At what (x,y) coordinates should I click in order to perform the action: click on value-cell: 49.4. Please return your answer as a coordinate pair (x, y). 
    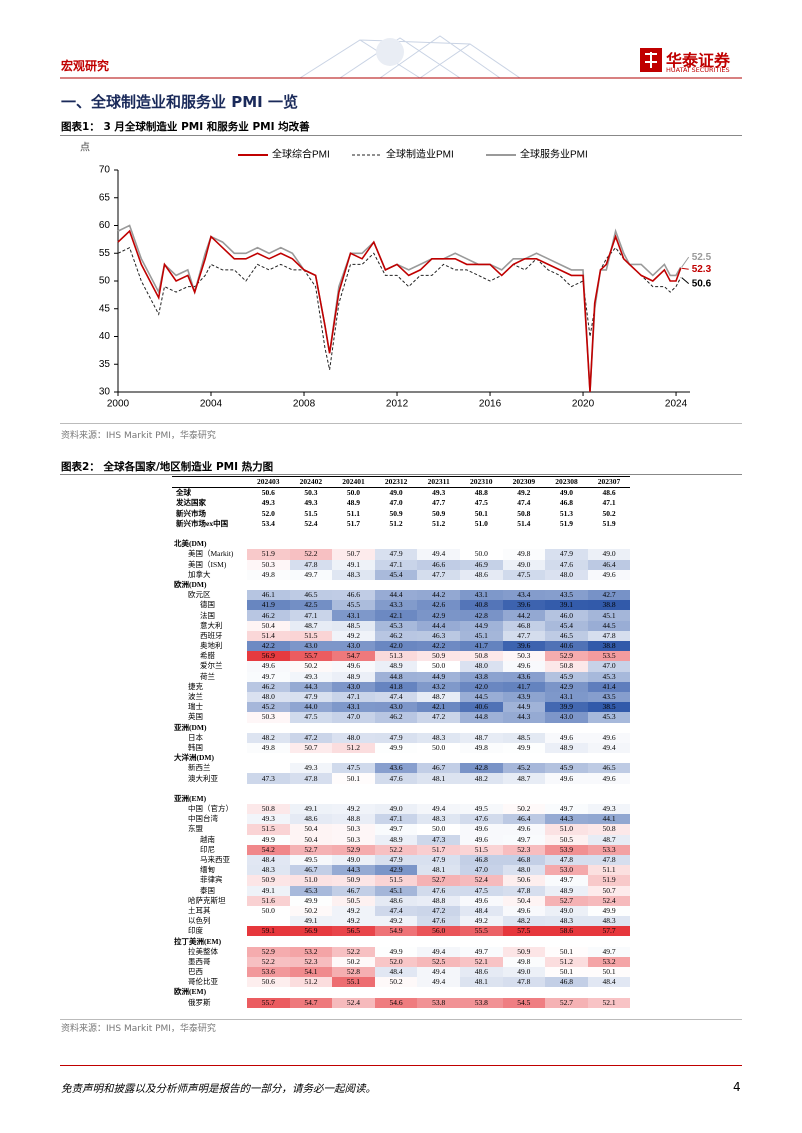
    Looking at the image, I should click on (438, 809).